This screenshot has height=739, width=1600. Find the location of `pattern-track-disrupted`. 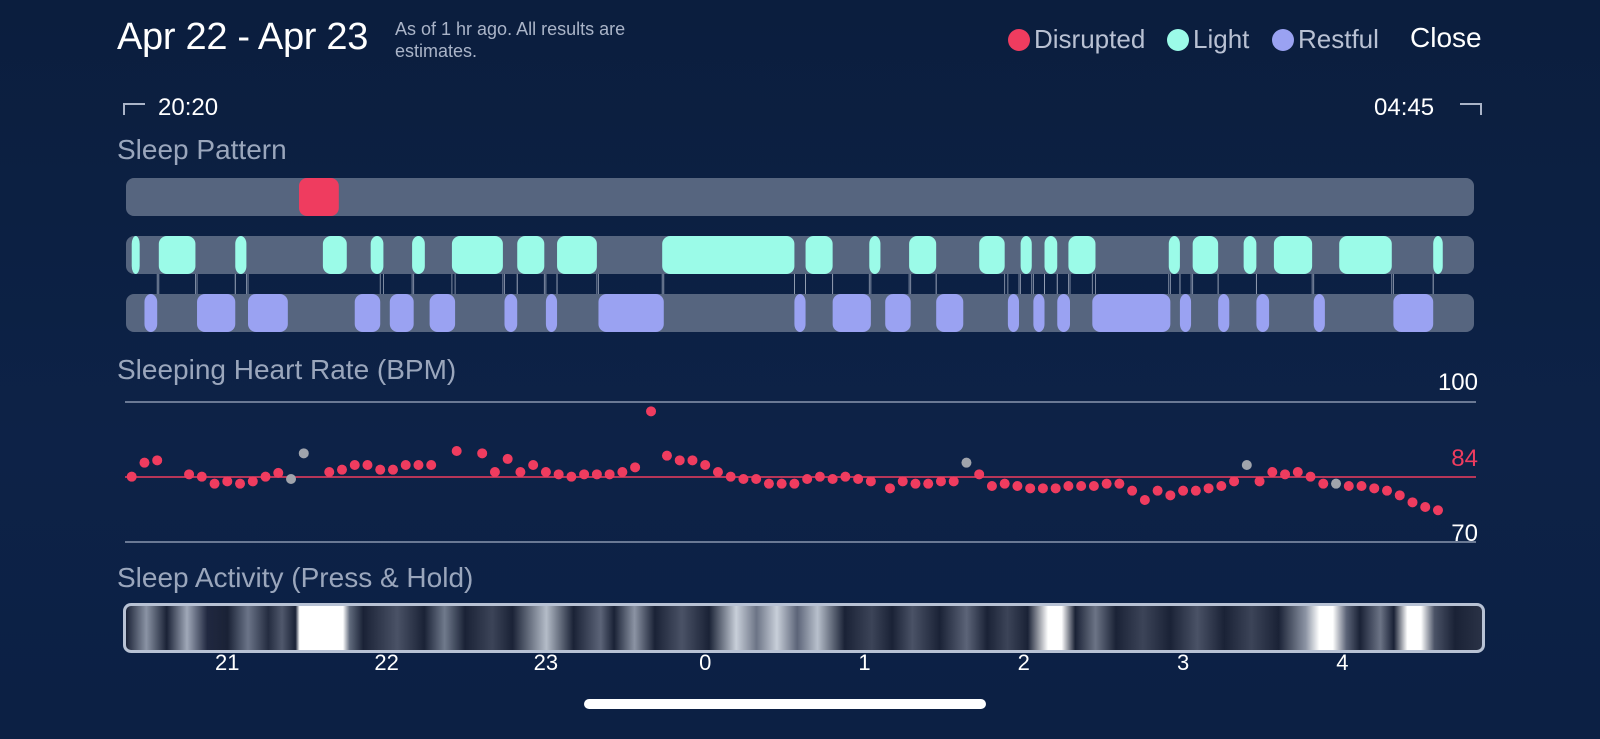

pattern-track-disrupted is located at coordinates (800, 197).